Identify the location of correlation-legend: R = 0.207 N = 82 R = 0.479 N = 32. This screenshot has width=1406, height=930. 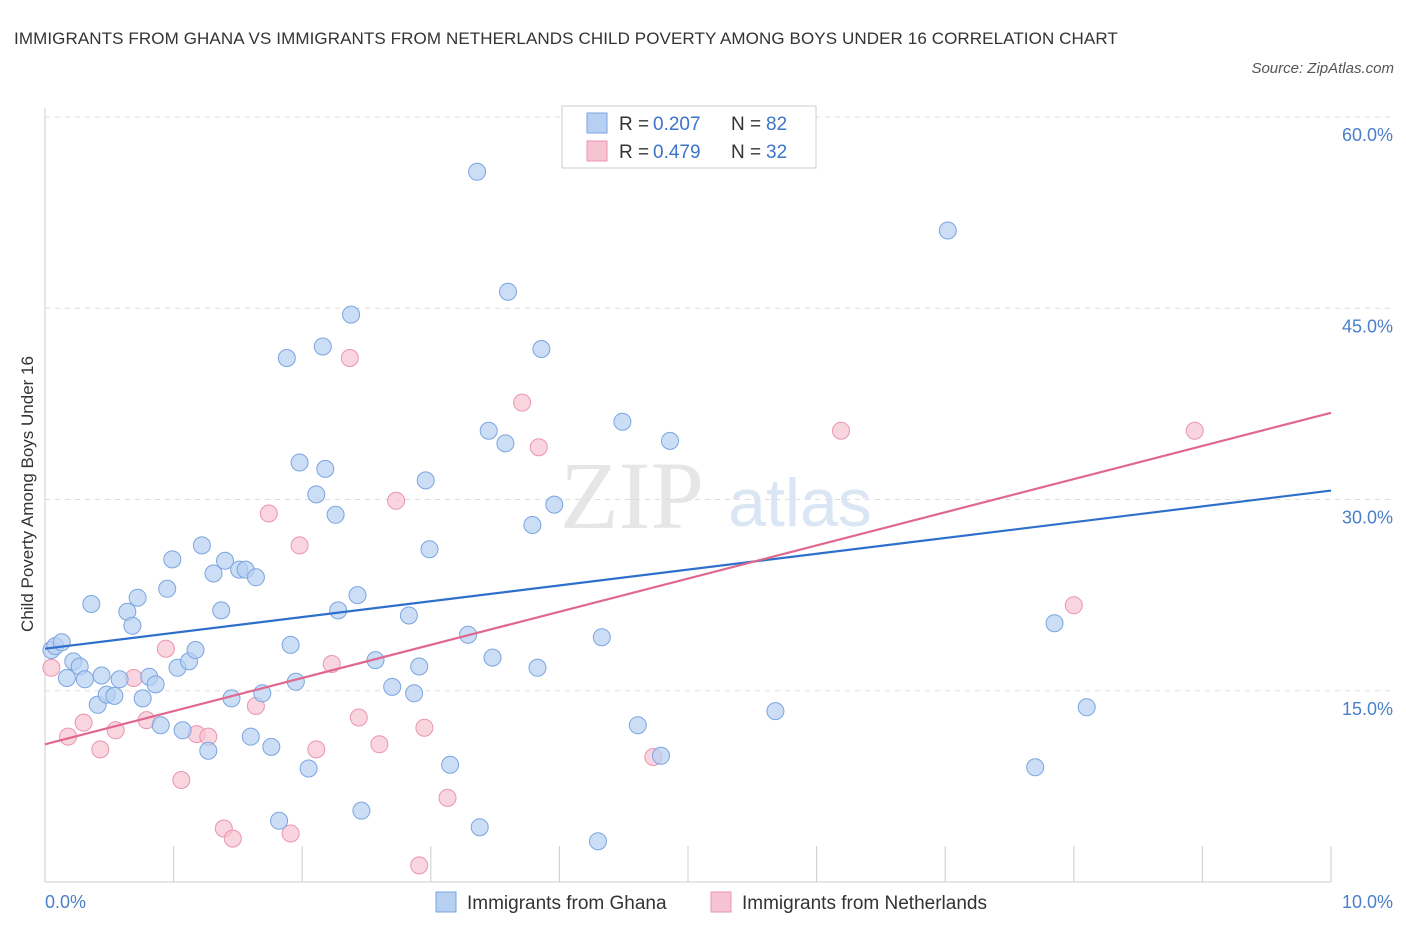
(689, 137).